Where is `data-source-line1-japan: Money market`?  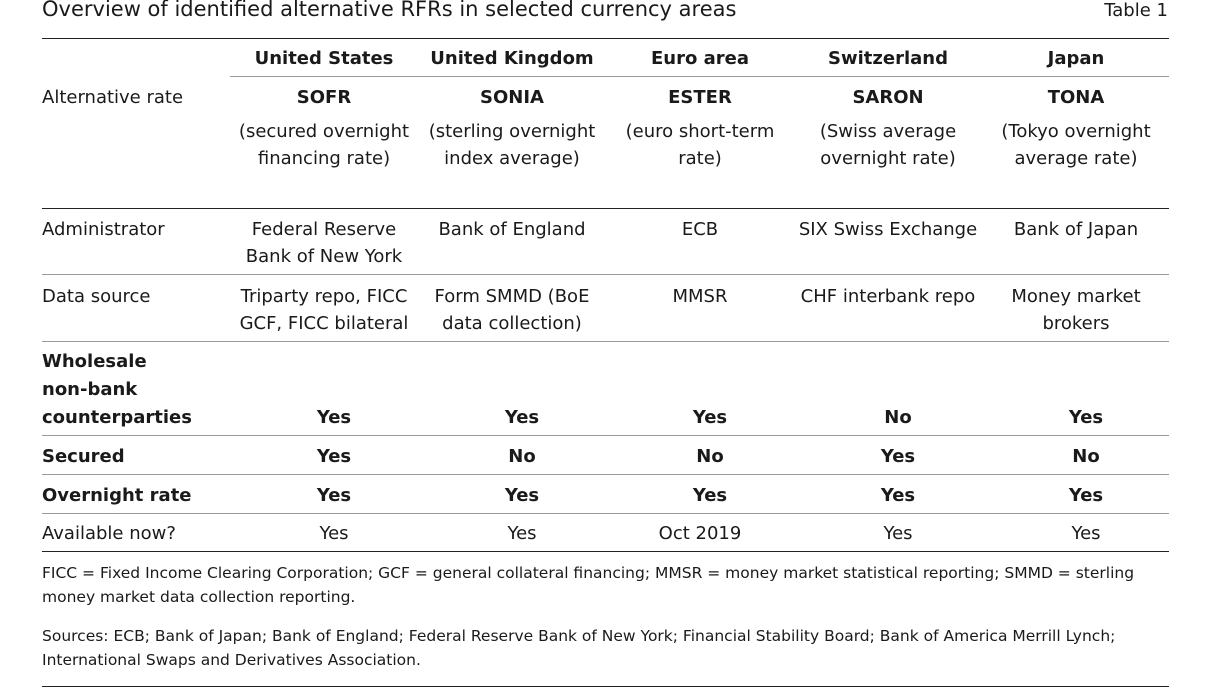
data-source-line1-japan: Money market is located at coordinates (1076, 296).